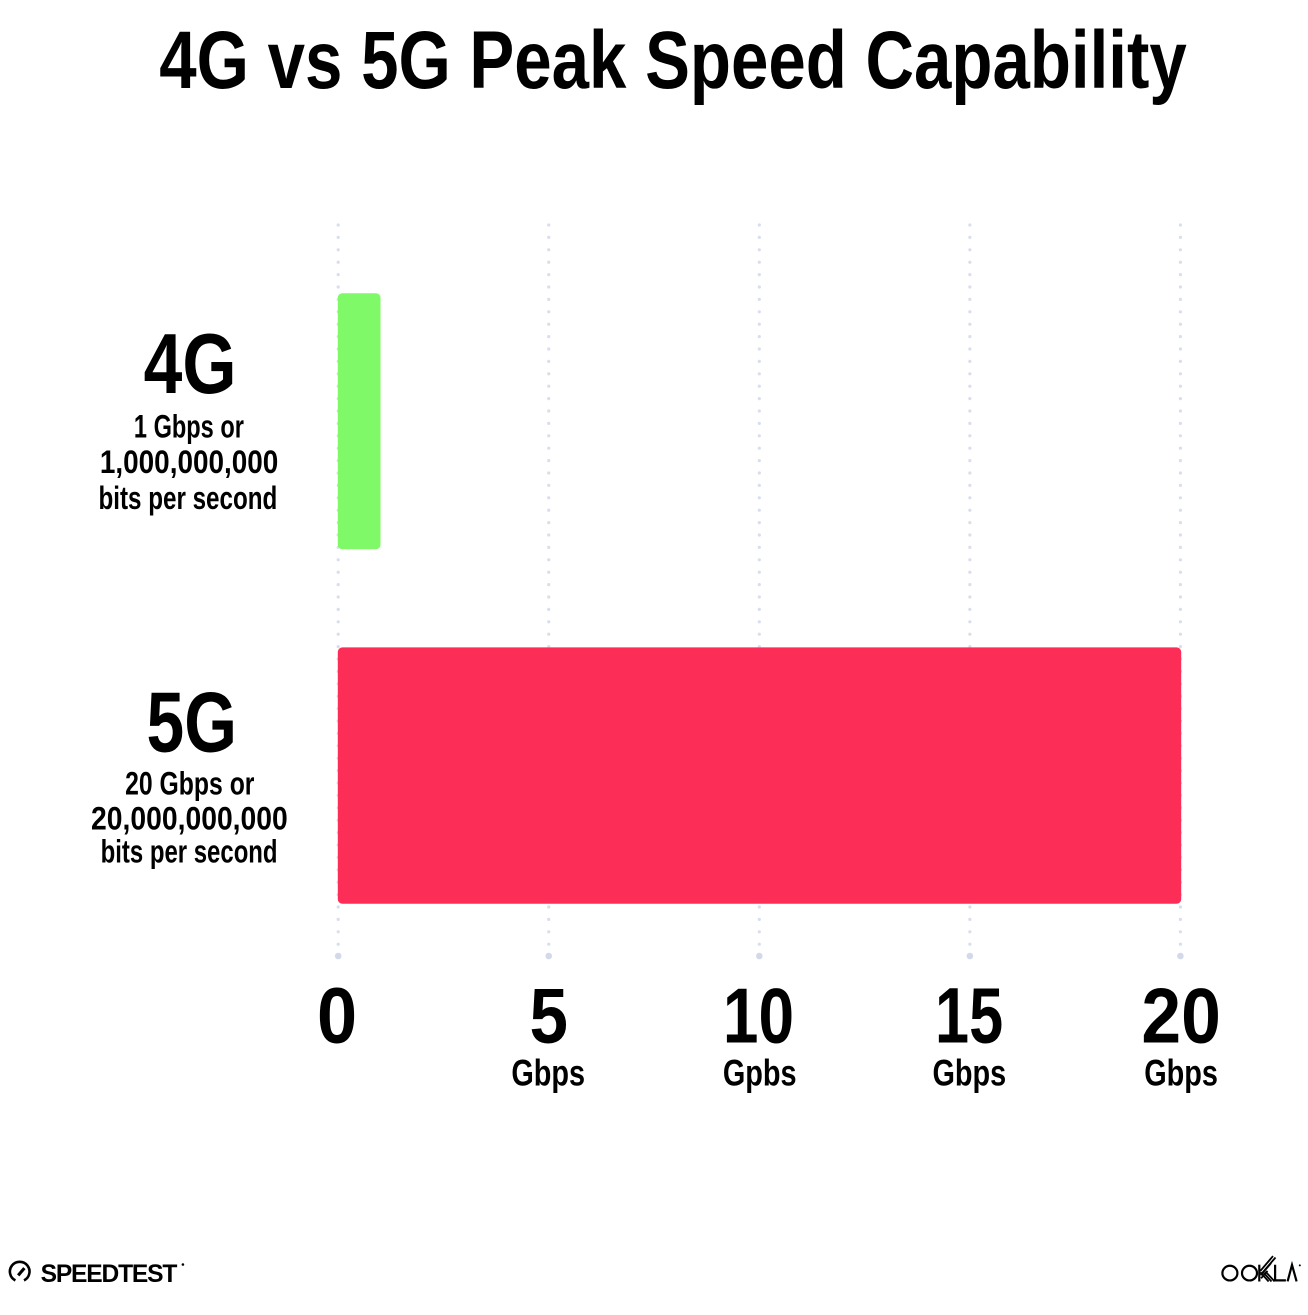 Image resolution: width=1308 pixels, height=1315 pixels. I want to click on svg-text: Gpbs, so click(760, 1073).